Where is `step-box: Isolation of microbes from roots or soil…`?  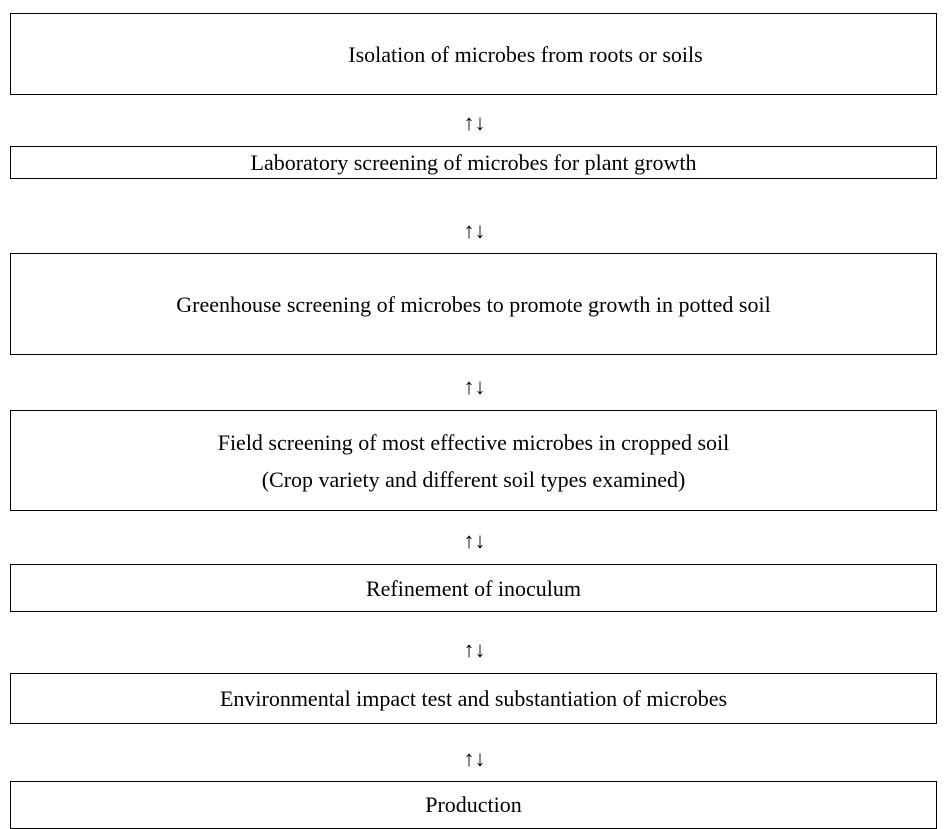 step-box: Isolation of microbes from roots or soil… is located at coordinates (473, 54).